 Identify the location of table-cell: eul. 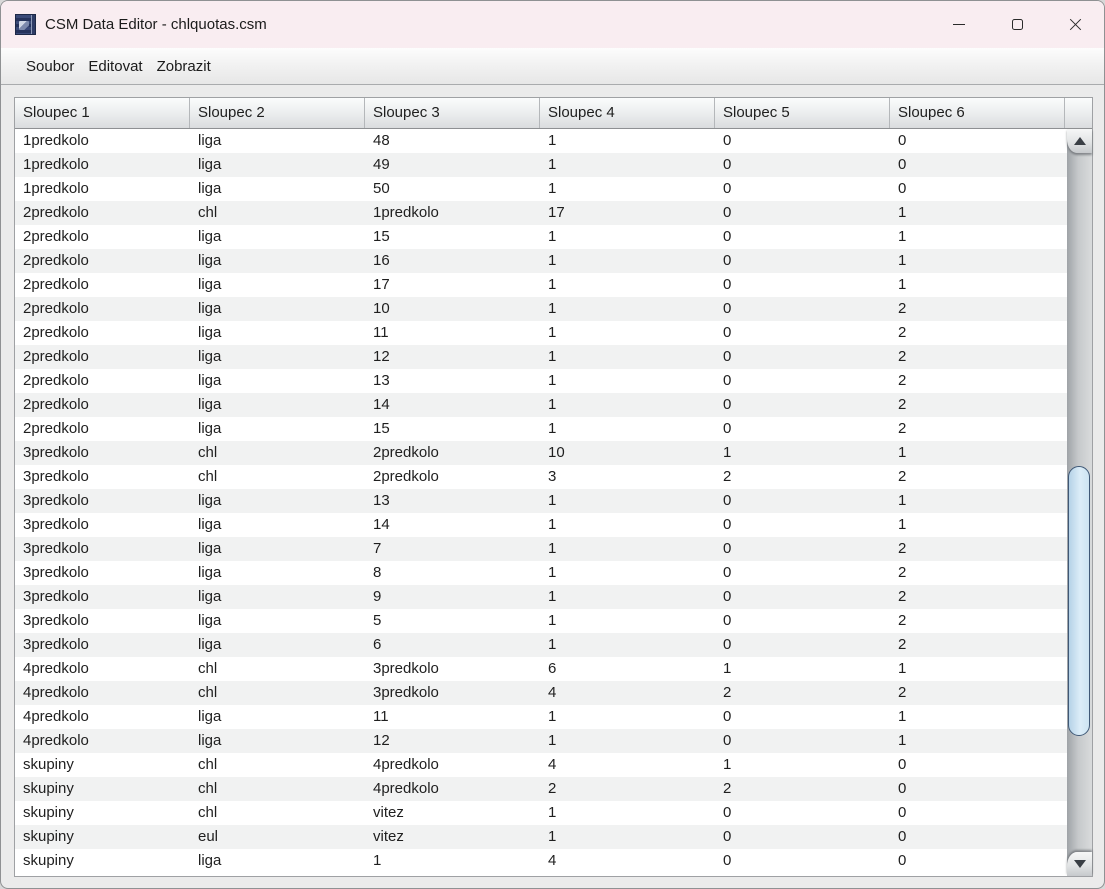
(208, 836).